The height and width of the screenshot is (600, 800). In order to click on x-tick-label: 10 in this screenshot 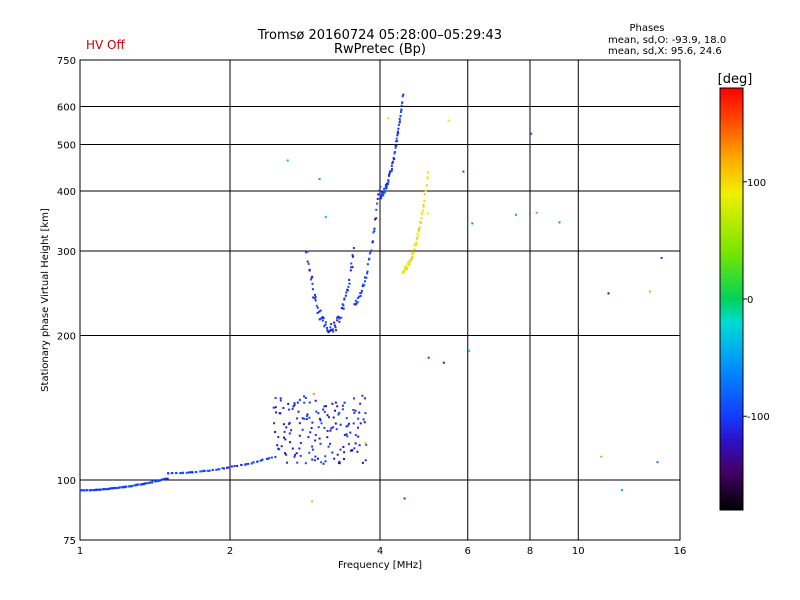, I will do `click(578, 551)`.